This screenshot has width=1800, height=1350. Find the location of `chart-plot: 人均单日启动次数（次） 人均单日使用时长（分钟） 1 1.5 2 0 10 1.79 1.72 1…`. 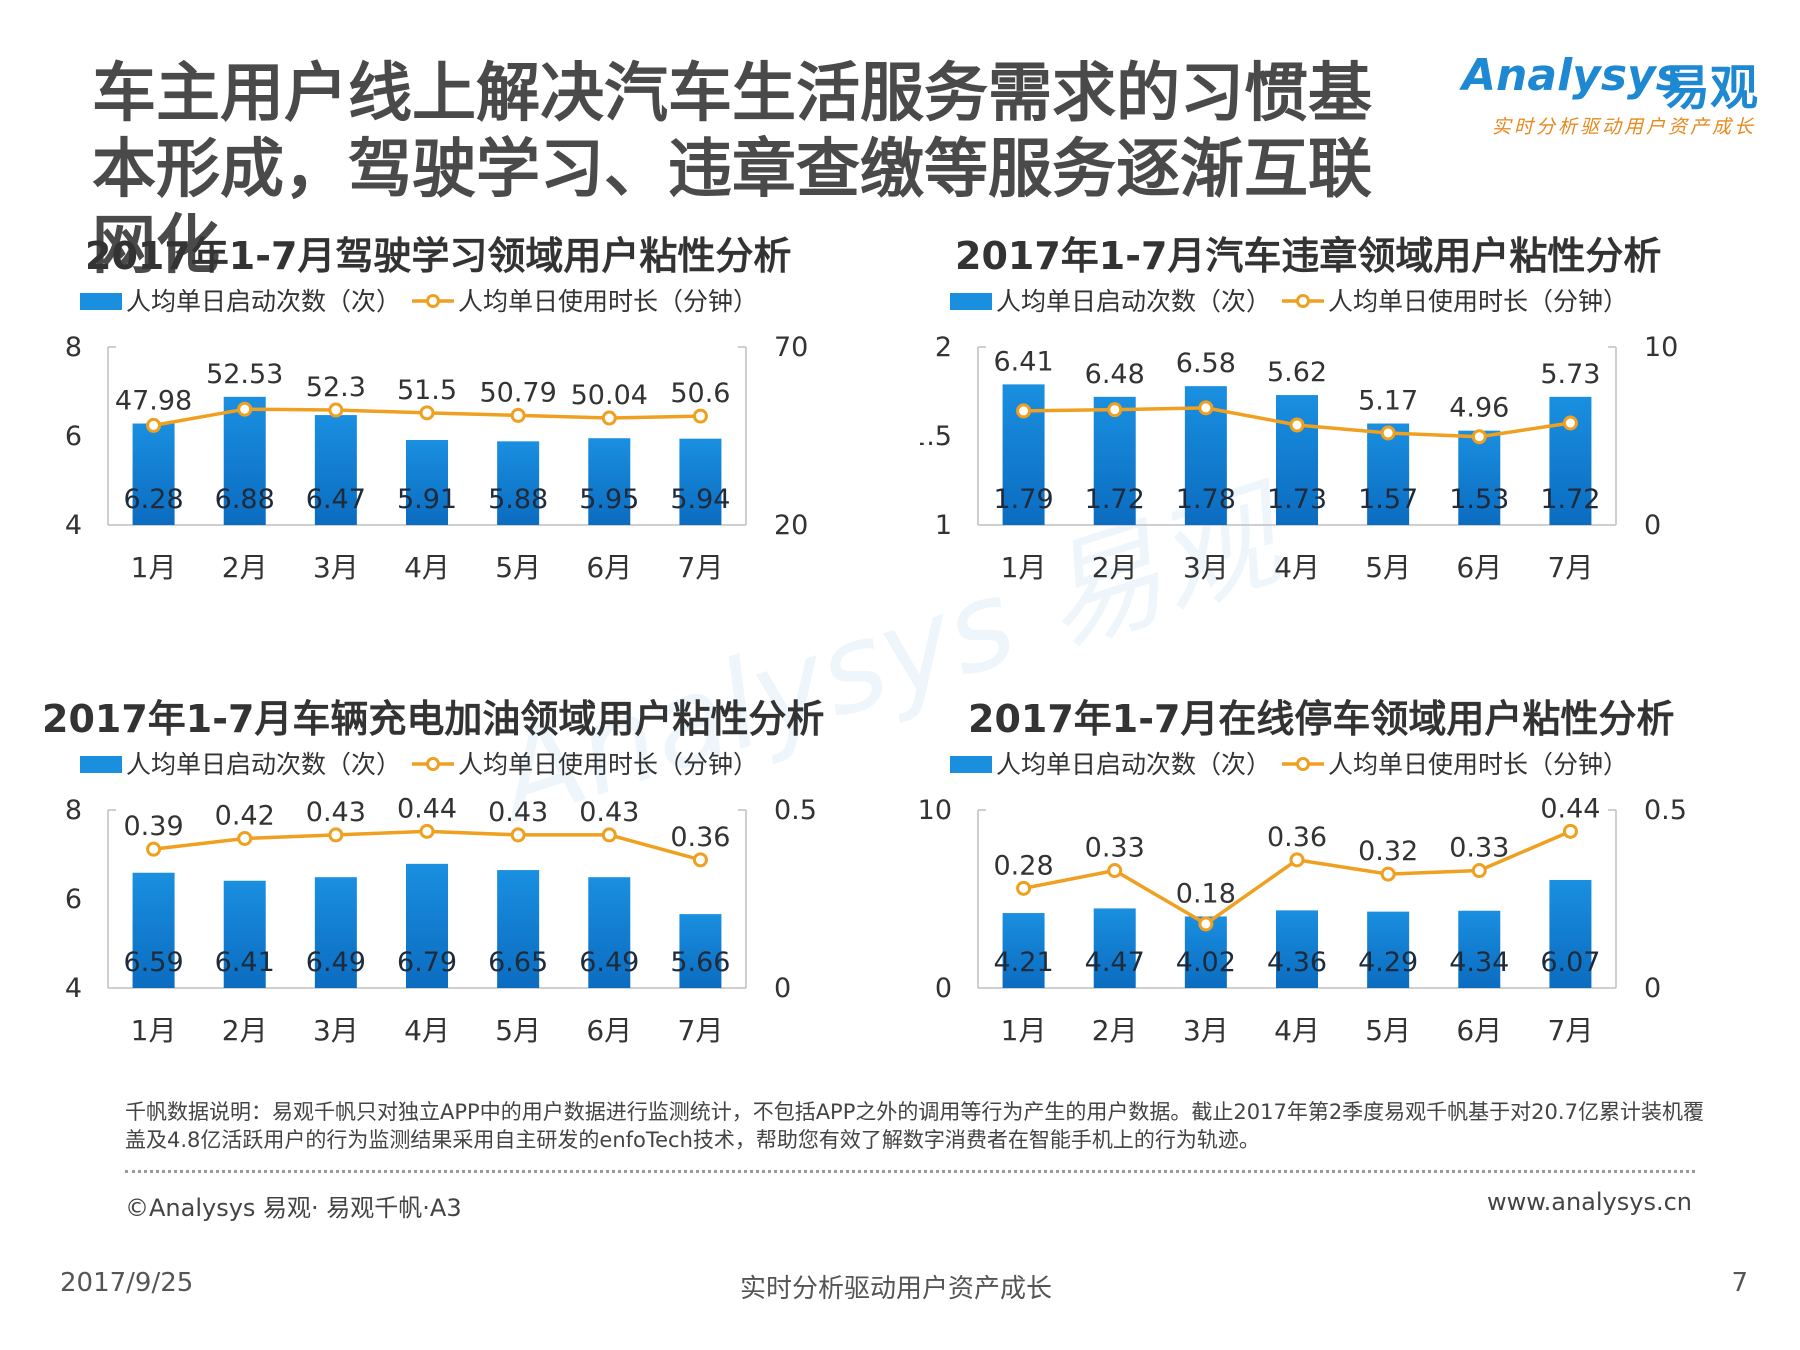

chart-plot: 人均单日启动次数（次） 人均单日使用时长（分钟） 1 1.5 2 0 10 1.79 1.72 1… is located at coordinates (1299, 435).